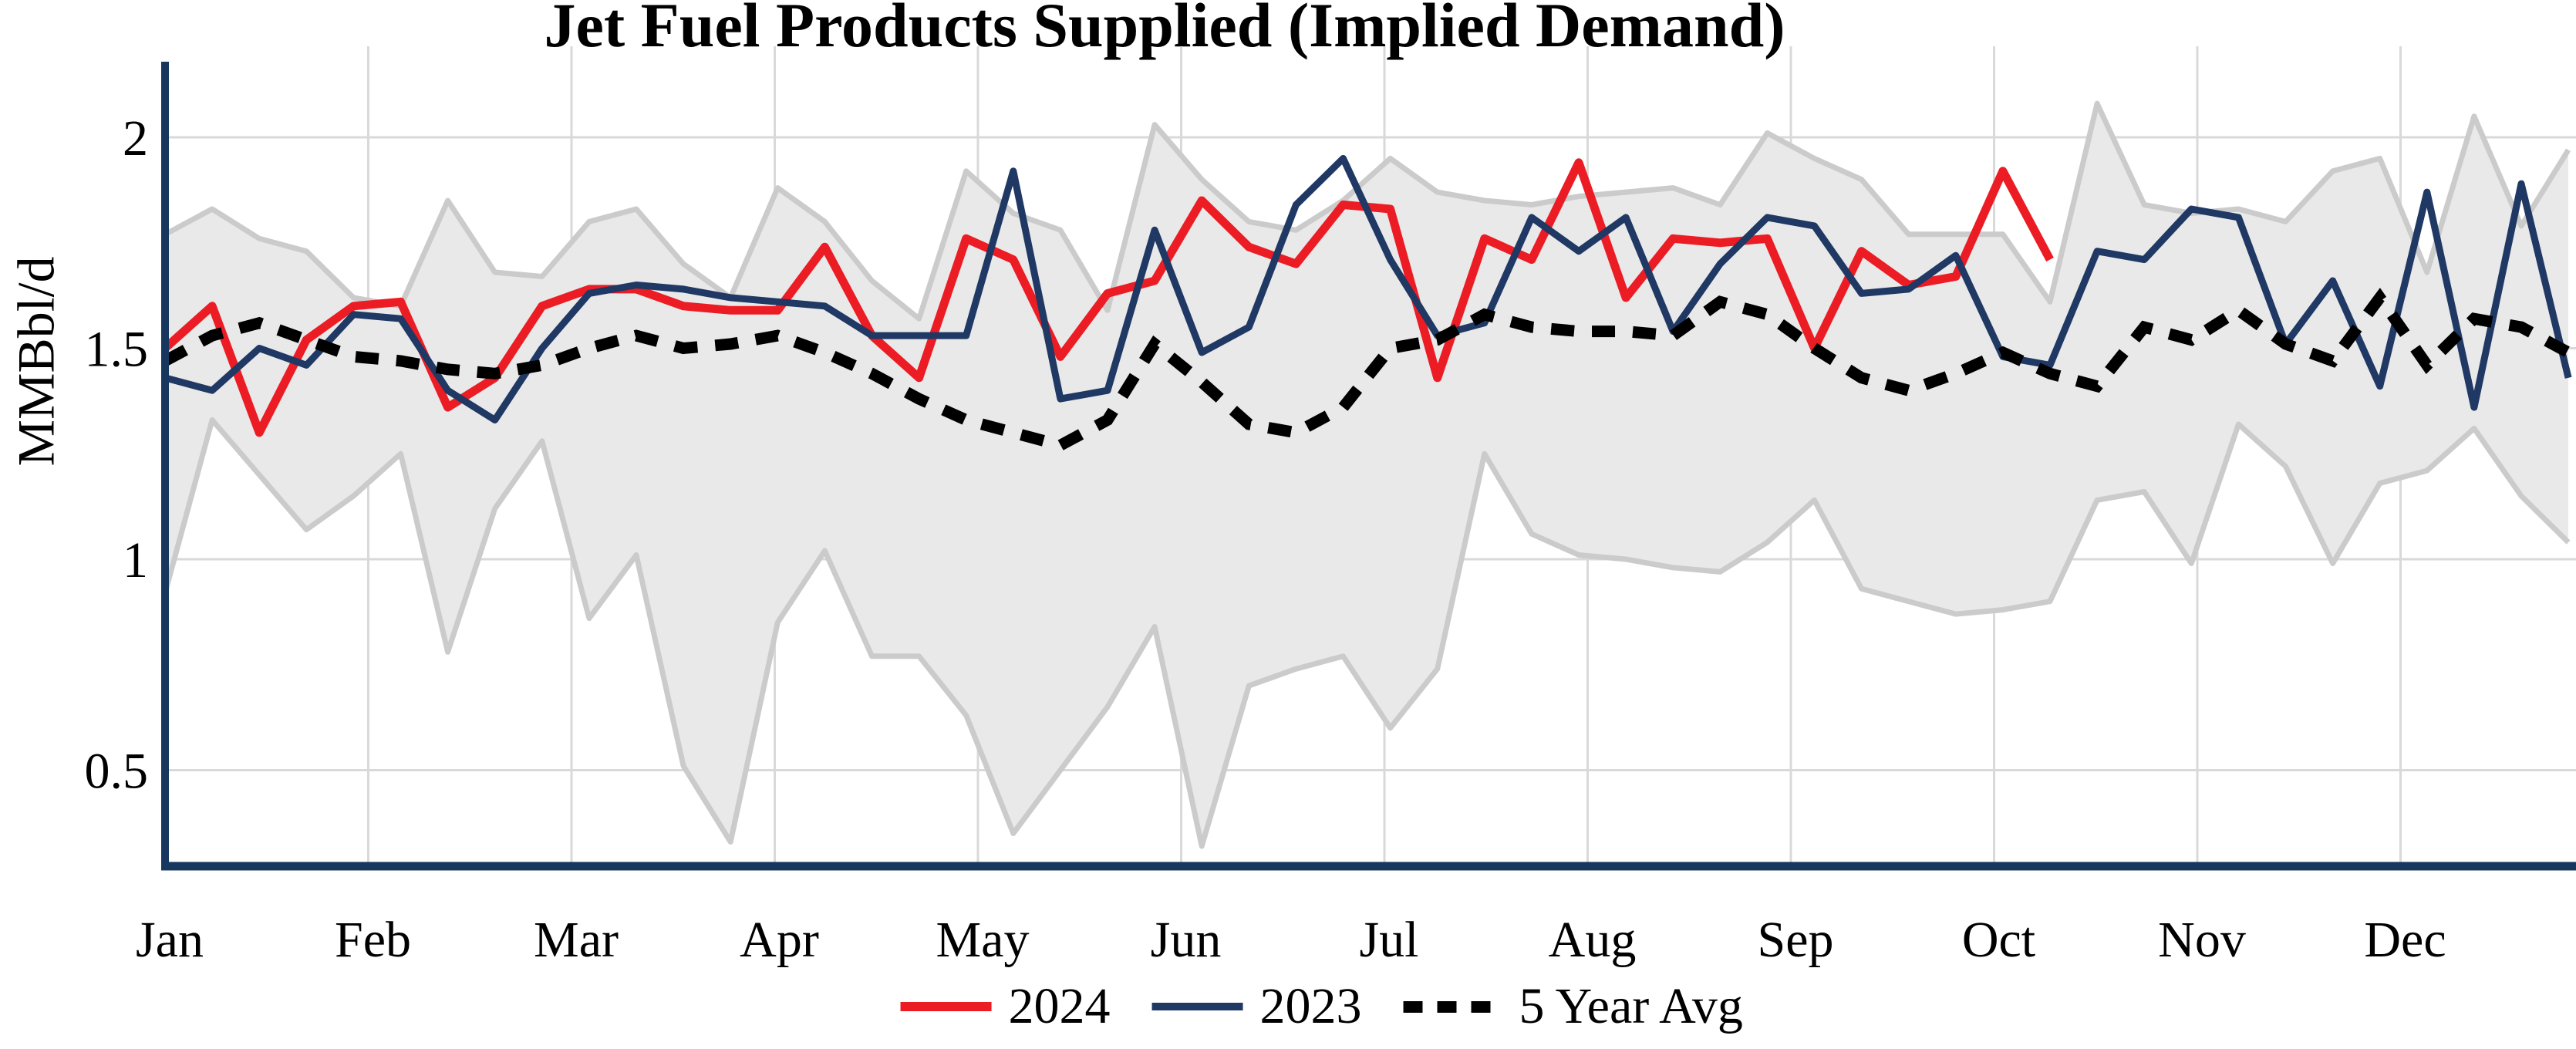 The height and width of the screenshot is (1049, 2576). Describe the element at coordinates (1186, 940) in the screenshot. I see `x-month-label-jun: Jun` at that location.